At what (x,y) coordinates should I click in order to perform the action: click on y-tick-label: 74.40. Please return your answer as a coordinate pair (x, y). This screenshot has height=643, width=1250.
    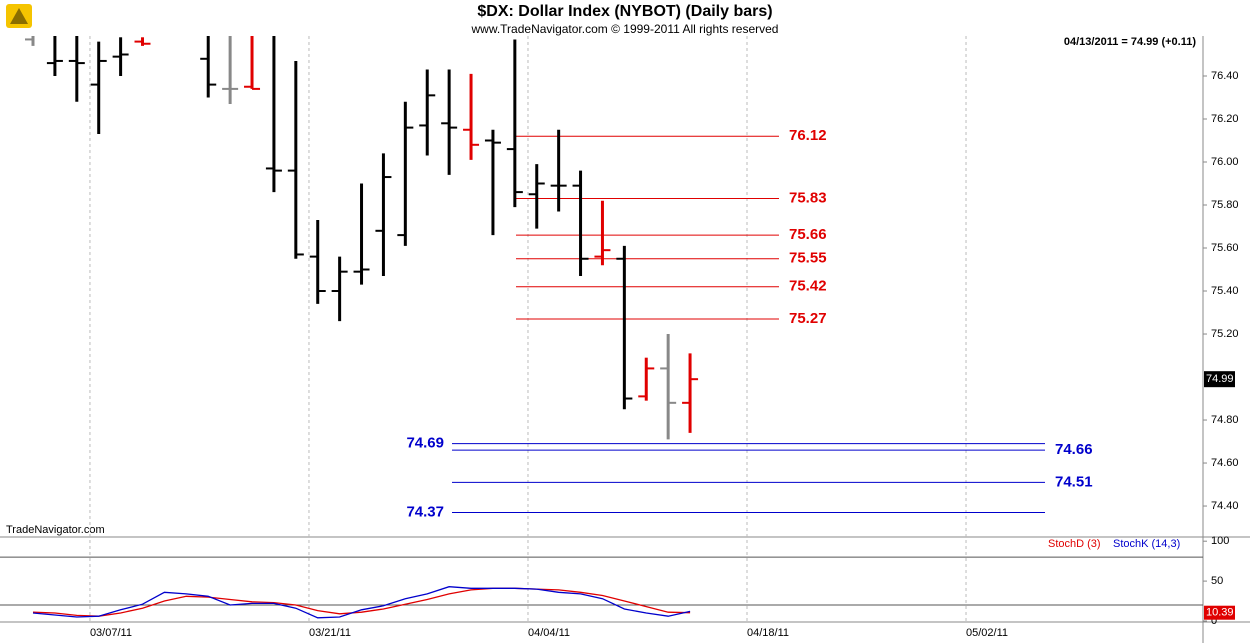
    Looking at the image, I should click on (1225, 506).